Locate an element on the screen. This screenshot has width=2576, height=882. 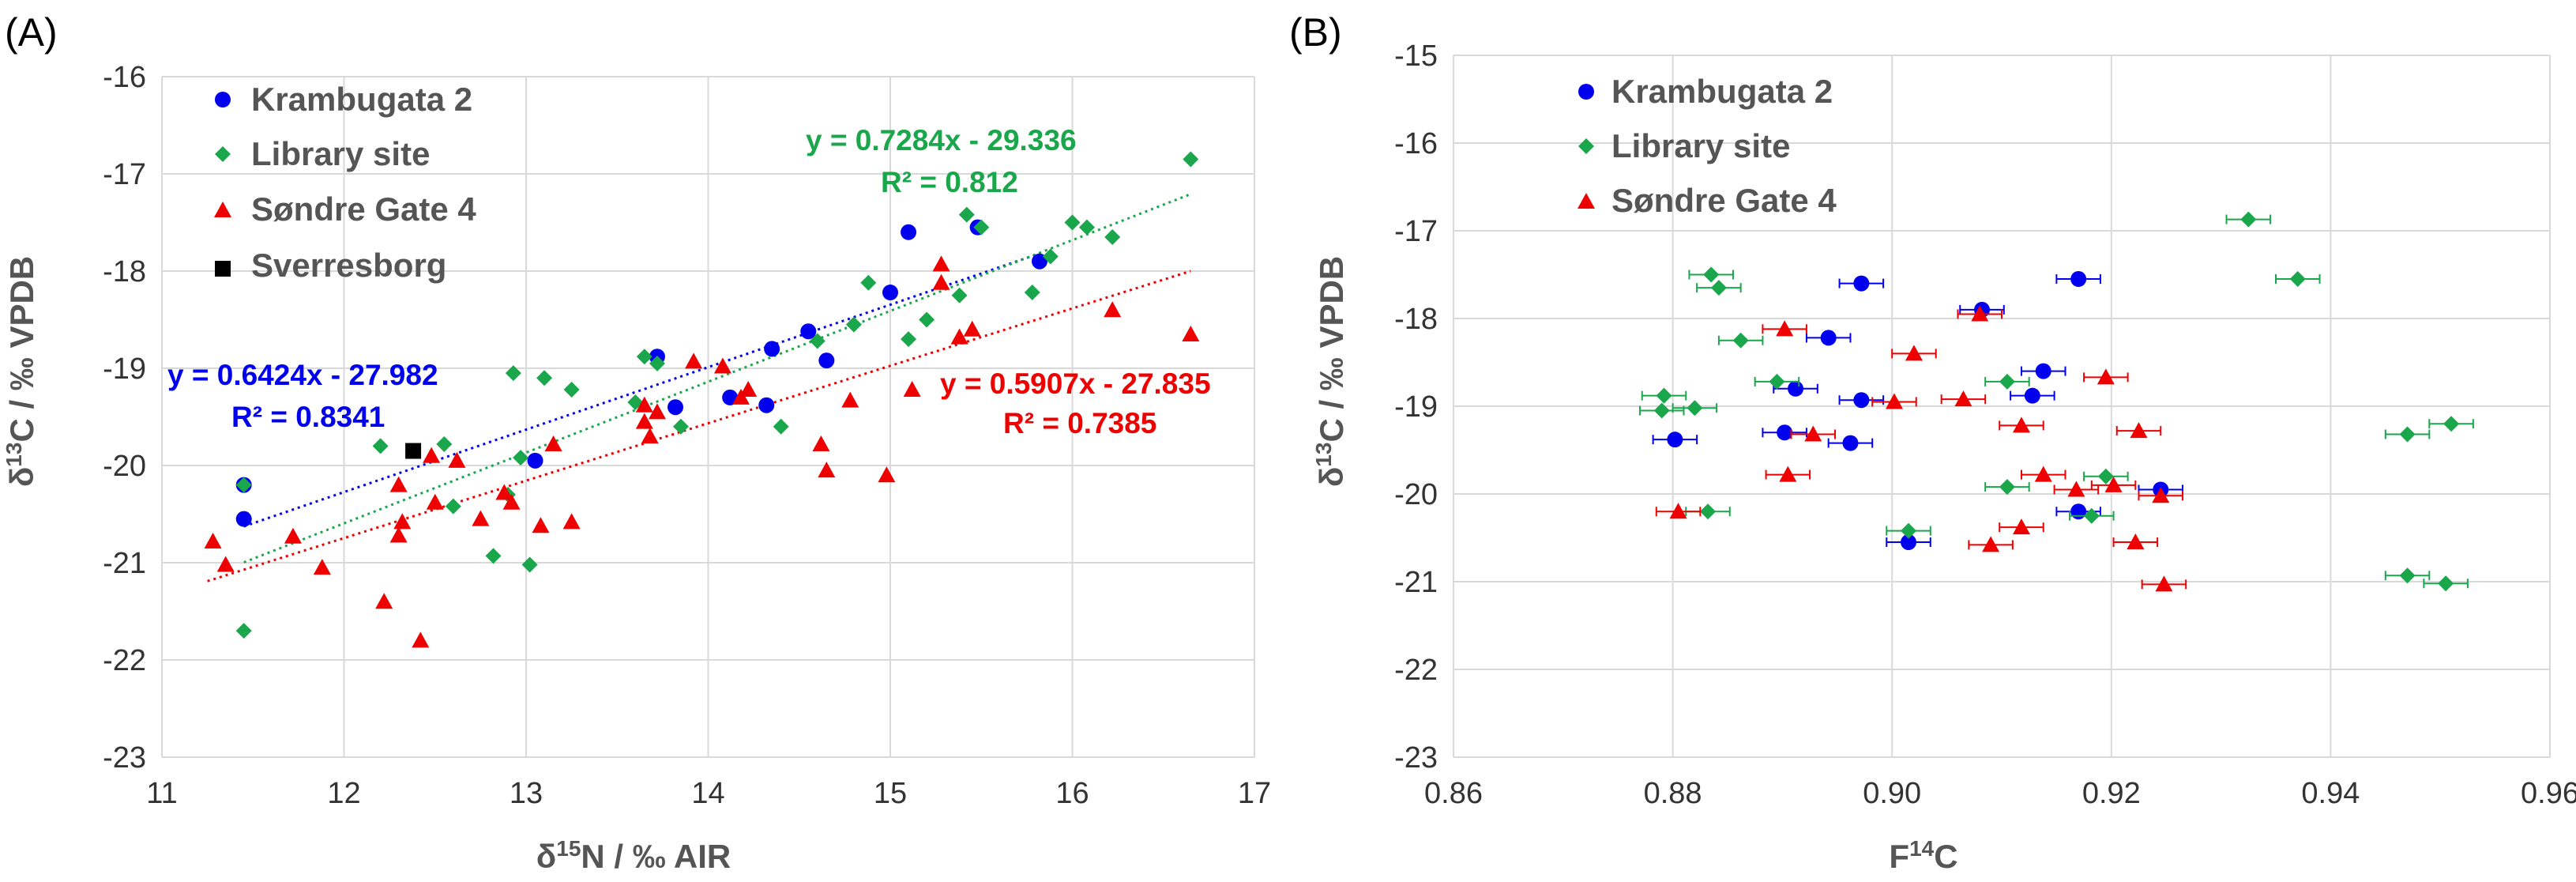
a-x-tick-label: 17 is located at coordinates (1254, 793).